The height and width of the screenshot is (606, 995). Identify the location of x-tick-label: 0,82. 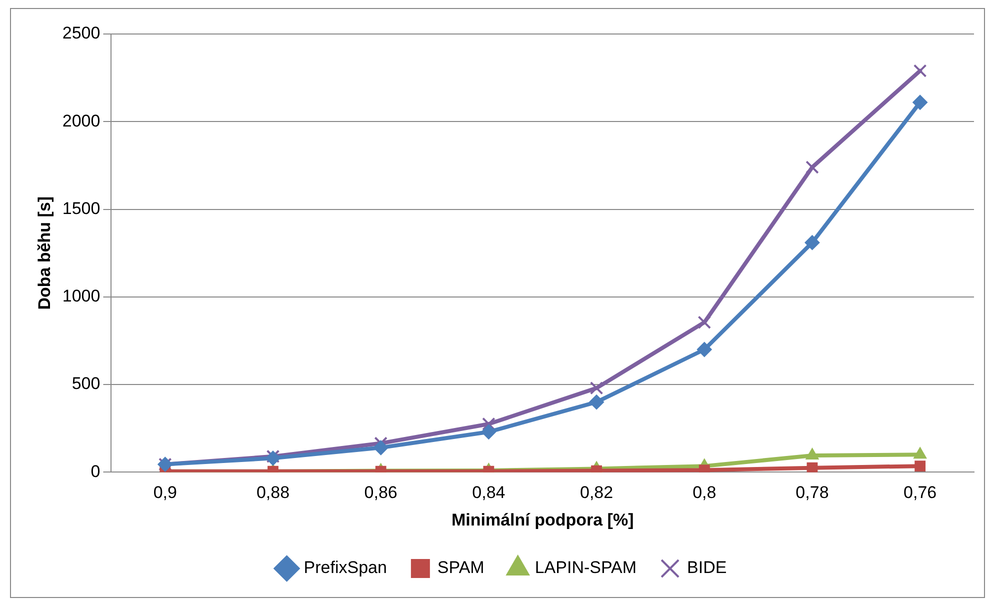
(597, 492).